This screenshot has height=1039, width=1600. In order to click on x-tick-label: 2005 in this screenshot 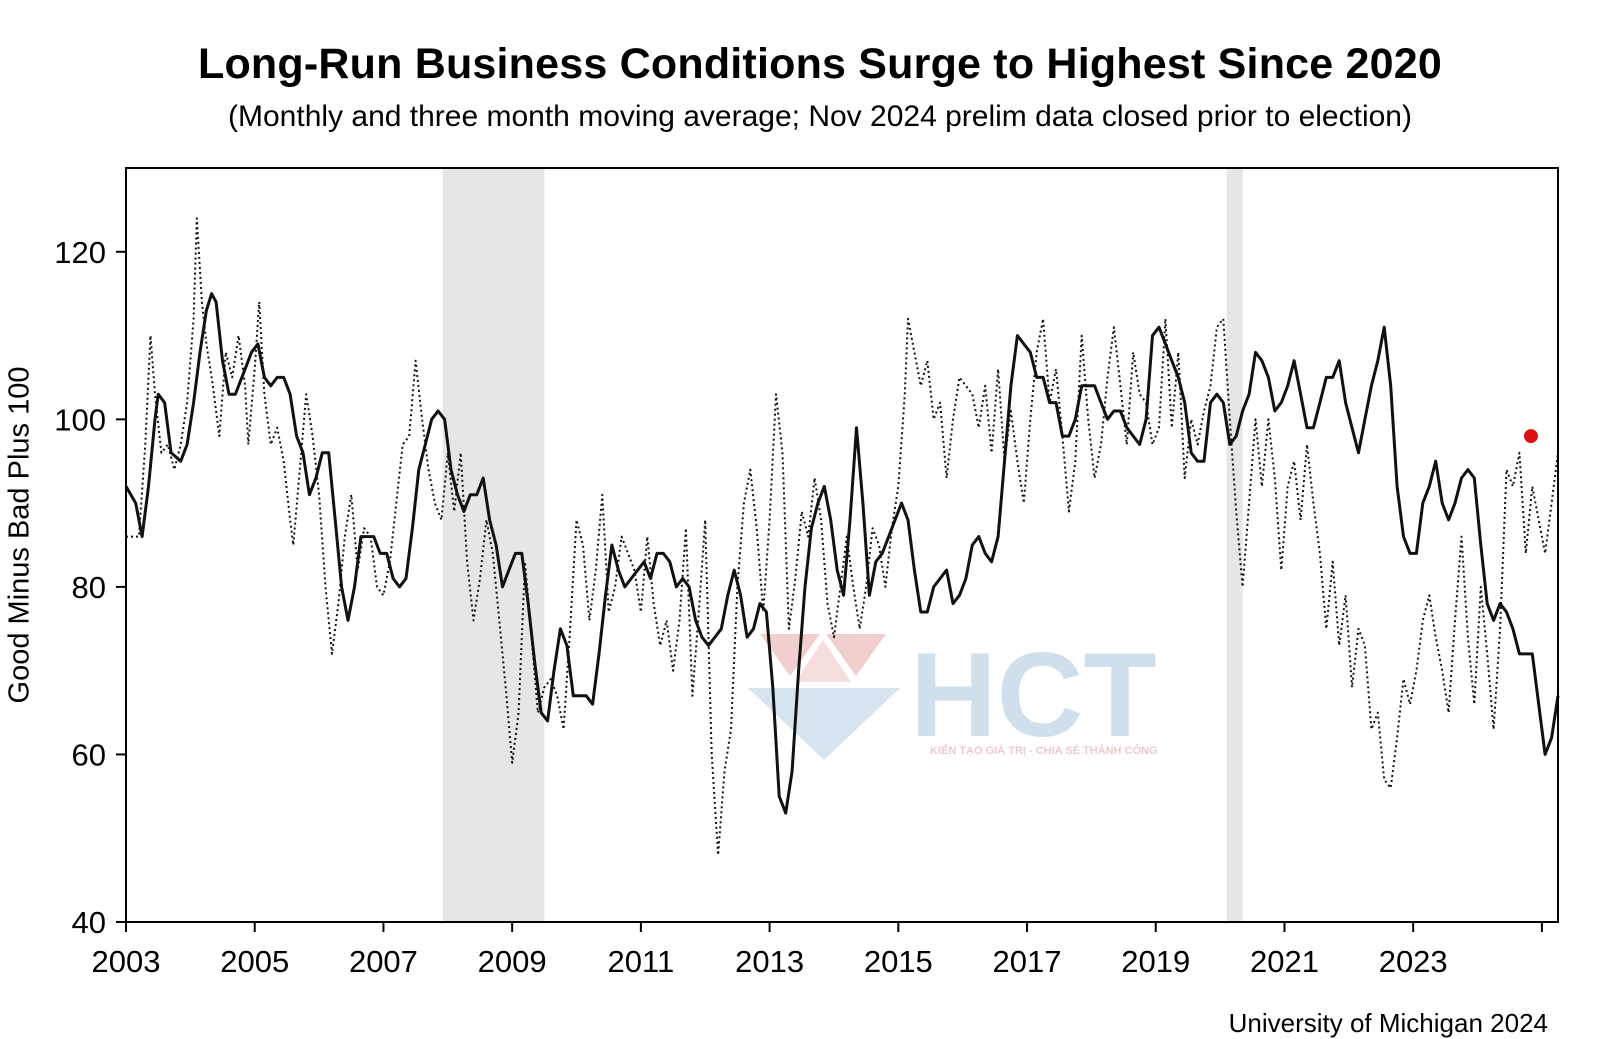, I will do `click(254, 961)`.